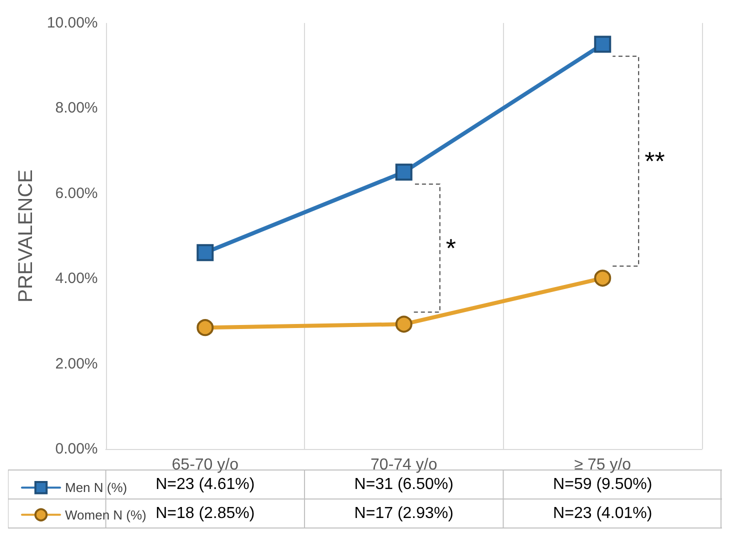 This screenshot has height=537, width=730. What do you see at coordinates (26, 236) in the screenshot?
I see `y-axis-title: PREVALENCE` at bounding box center [26, 236].